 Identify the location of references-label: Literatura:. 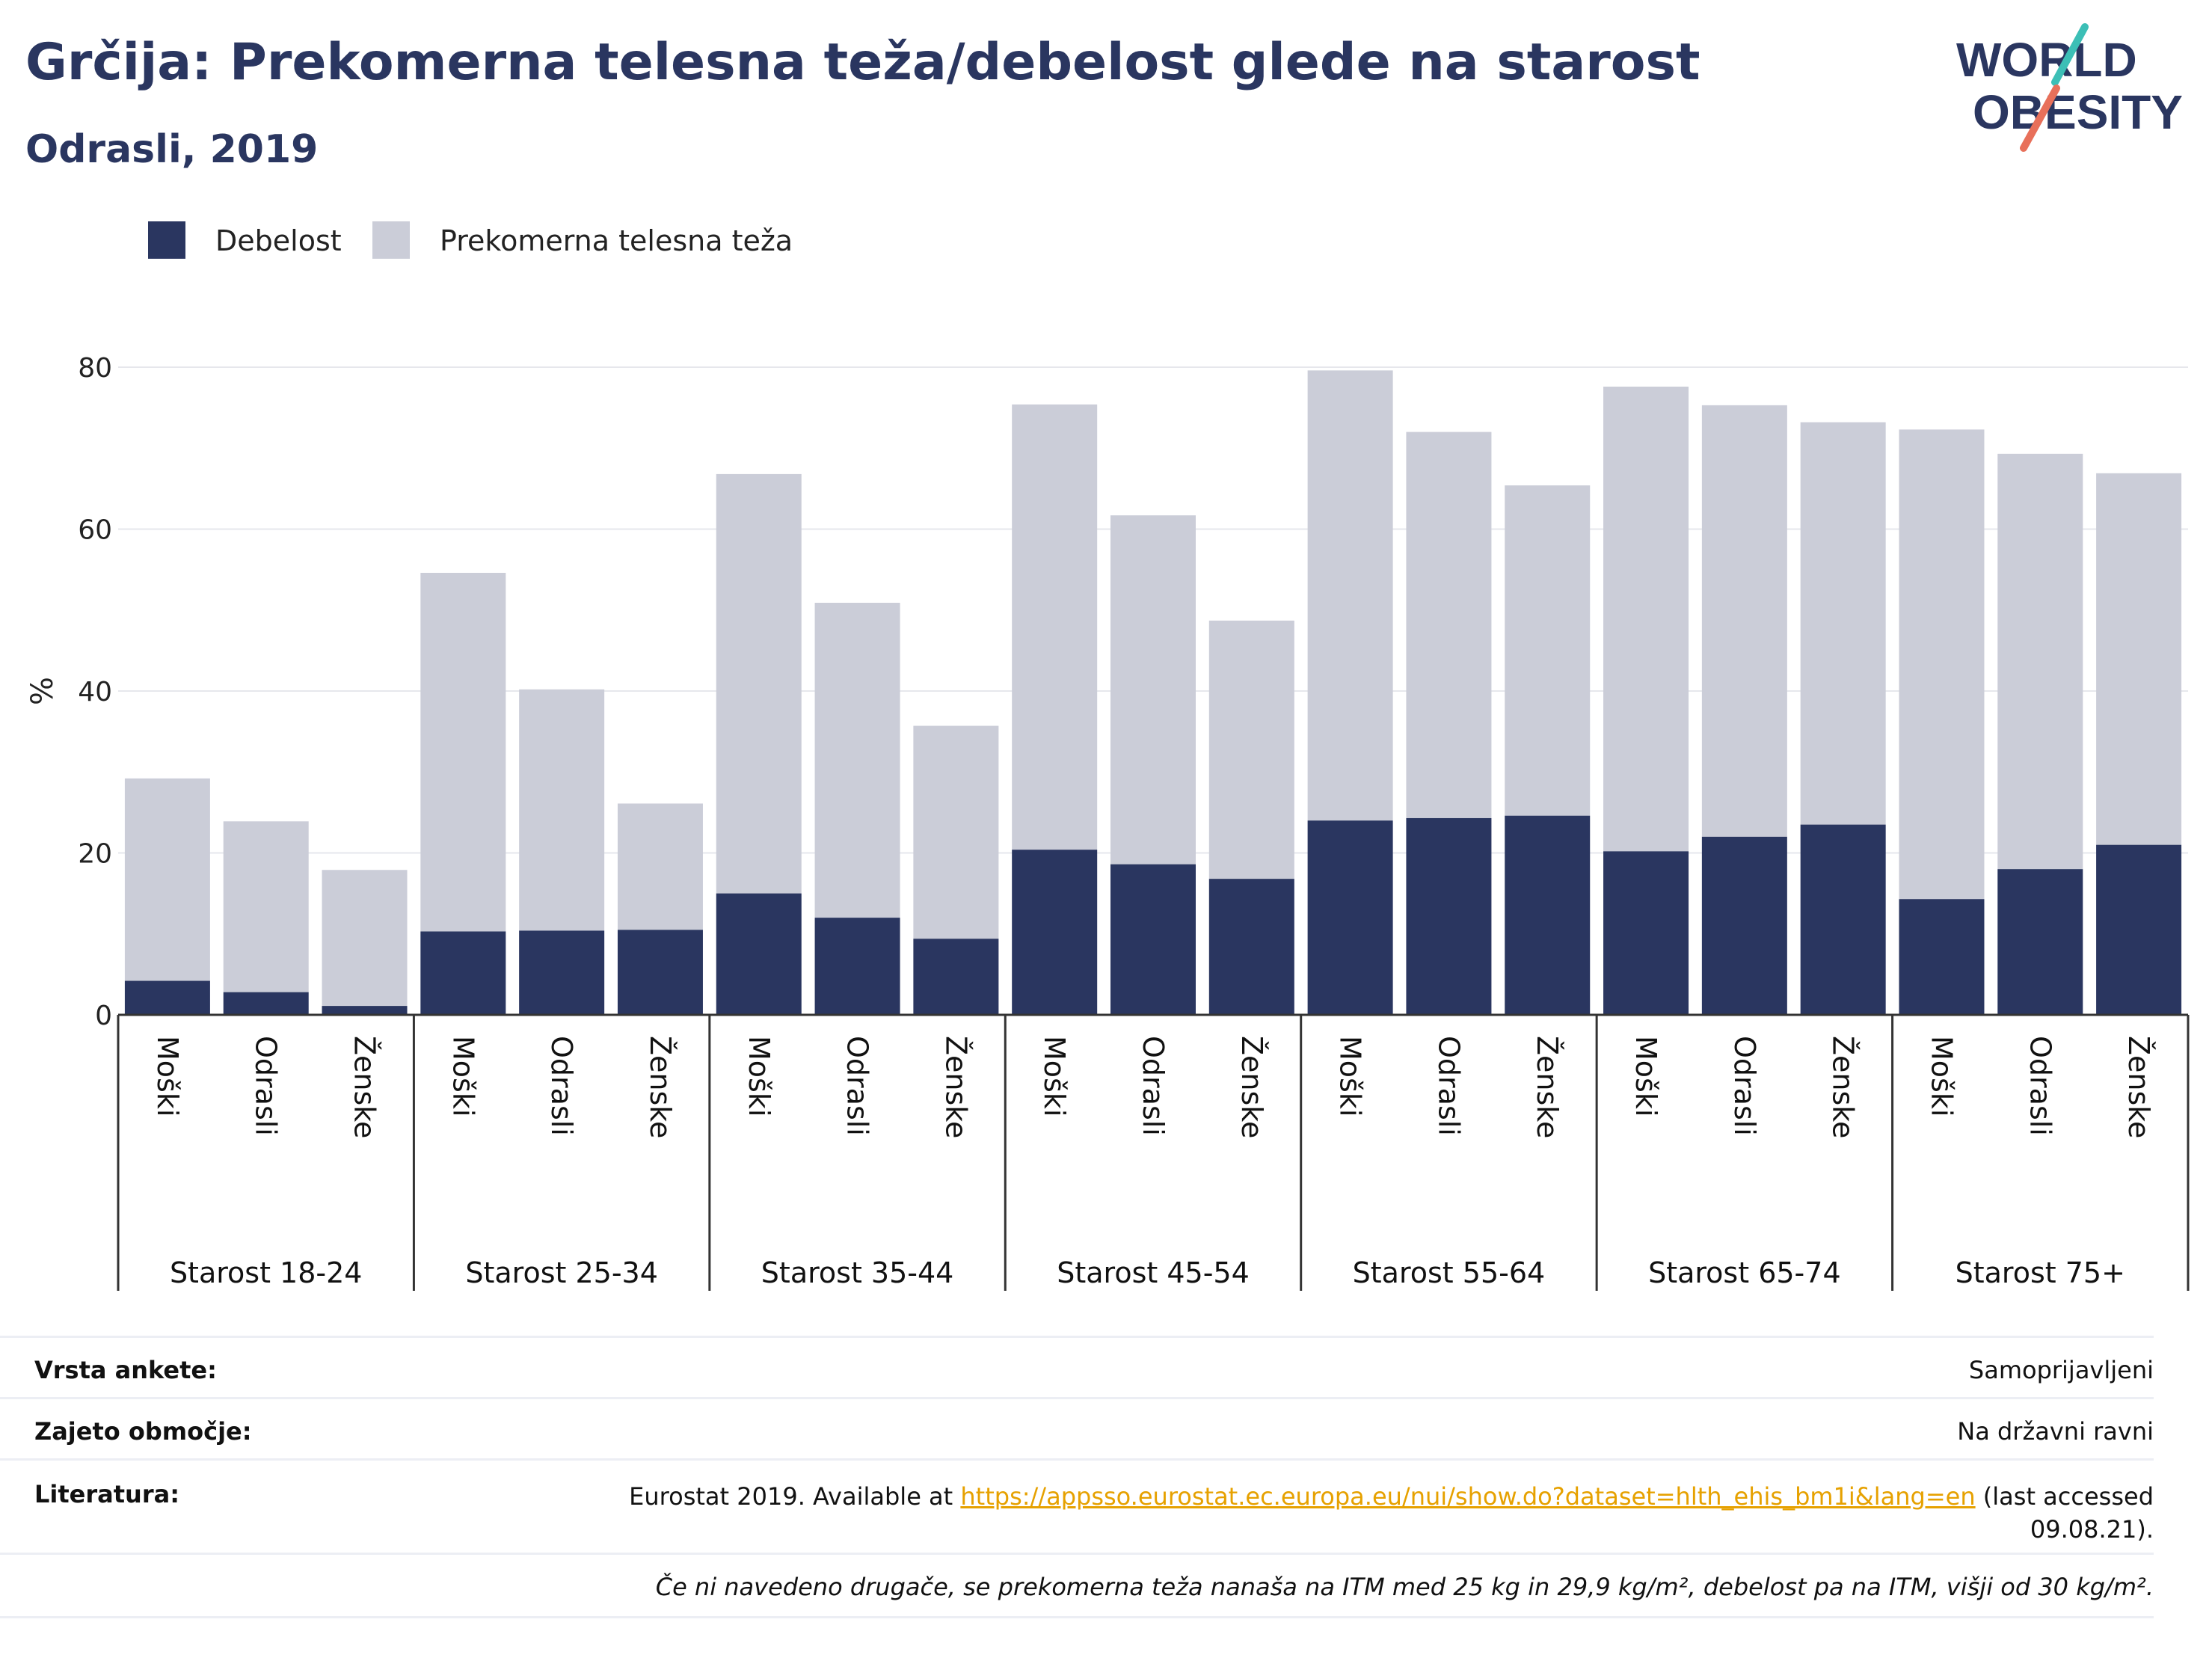
(106, 1494).